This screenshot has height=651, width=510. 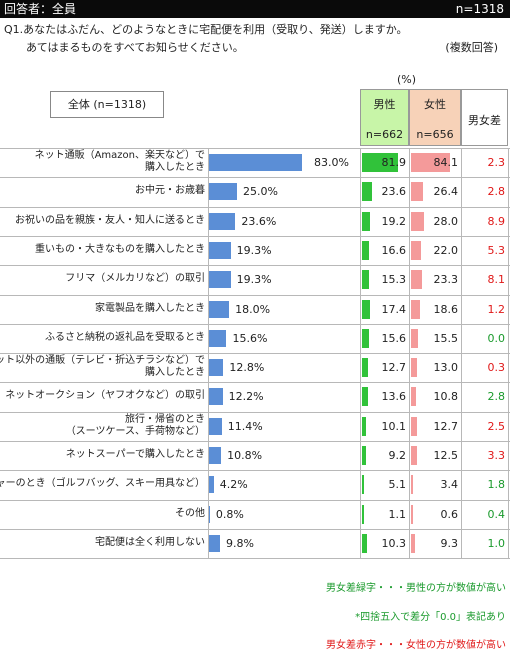 I want to click on gender-diff-value: 2.8, so click(x=496, y=397).